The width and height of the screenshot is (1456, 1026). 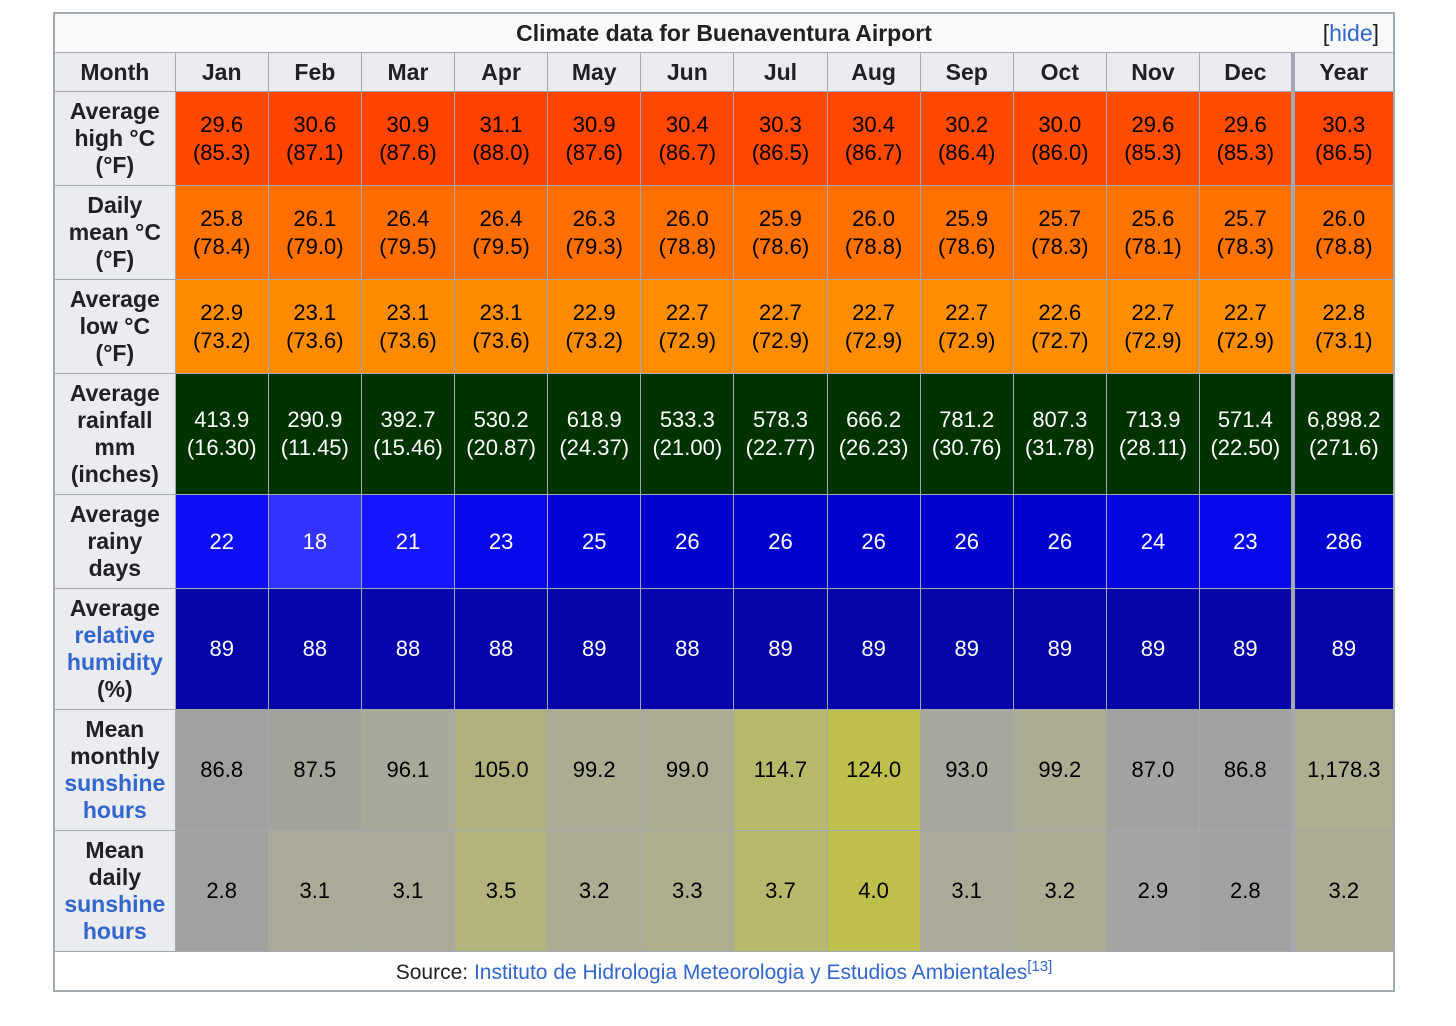 I want to click on table-cell: 25.9 (78.6), so click(x=966, y=232).